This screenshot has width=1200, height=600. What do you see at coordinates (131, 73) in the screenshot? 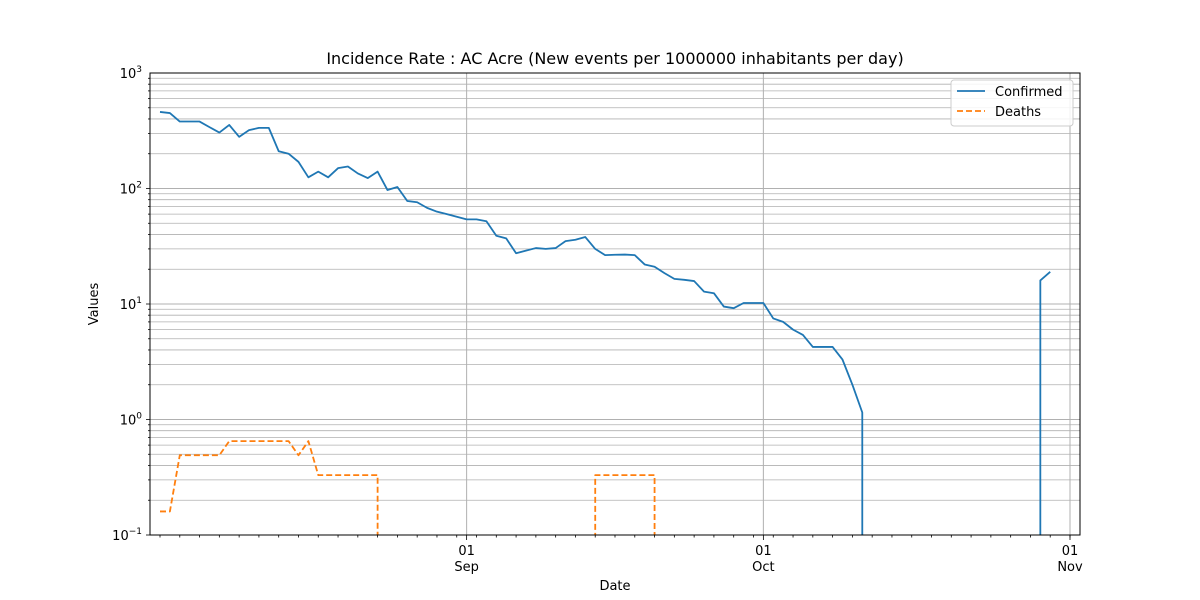
I see `y-tick-label: 10³` at bounding box center [131, 73].